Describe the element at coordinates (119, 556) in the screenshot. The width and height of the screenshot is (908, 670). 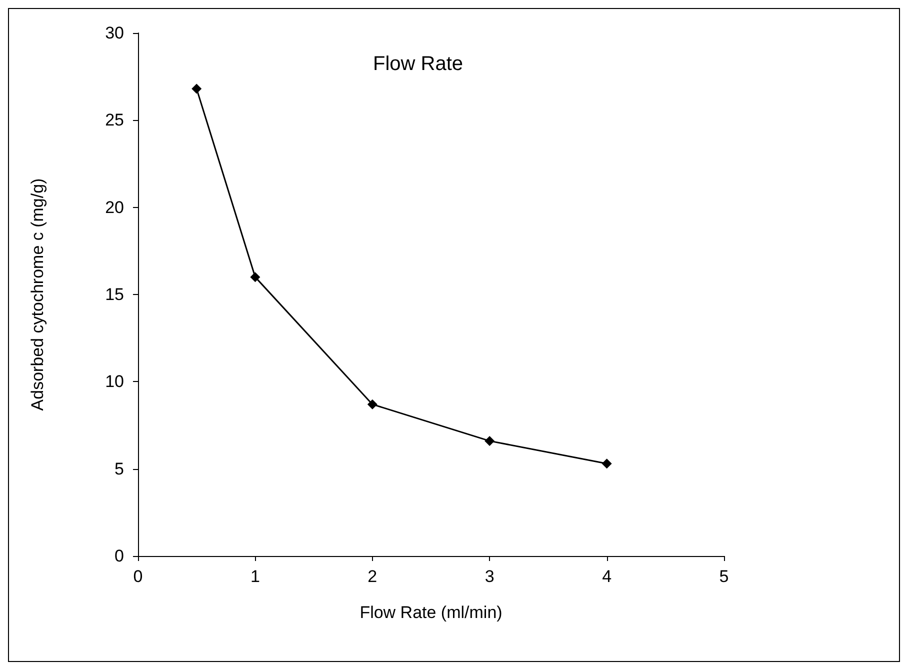
I see `y-tick-label: 0` at that location.